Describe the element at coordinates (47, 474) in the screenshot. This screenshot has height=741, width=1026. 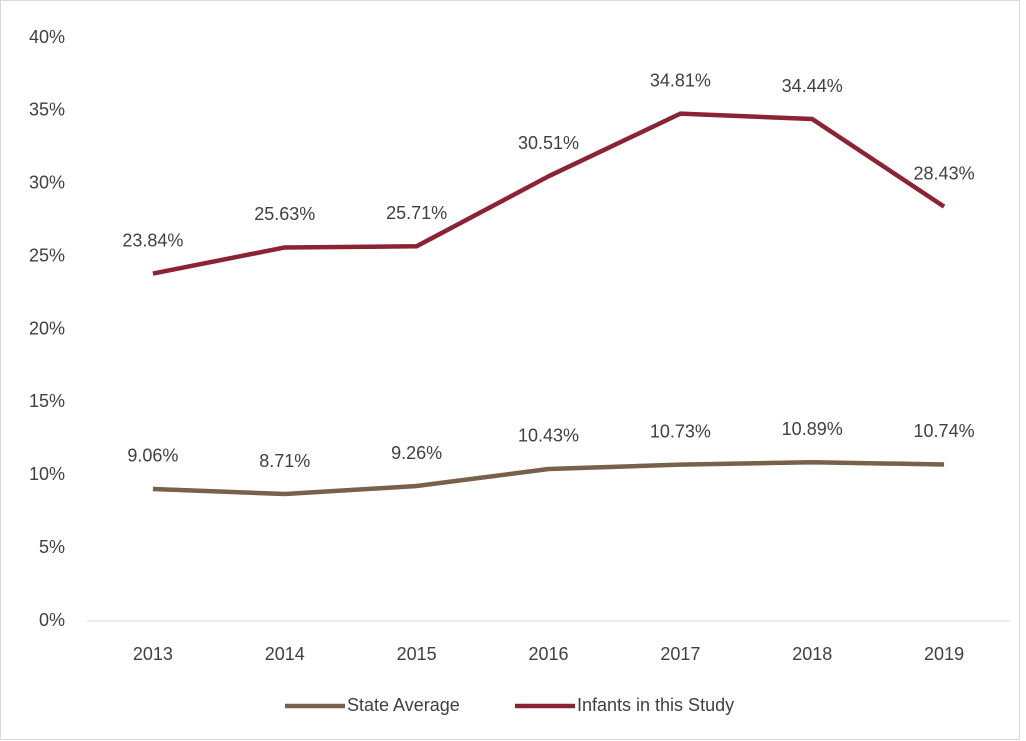
I see `y-tick-label: 10%` at that location.